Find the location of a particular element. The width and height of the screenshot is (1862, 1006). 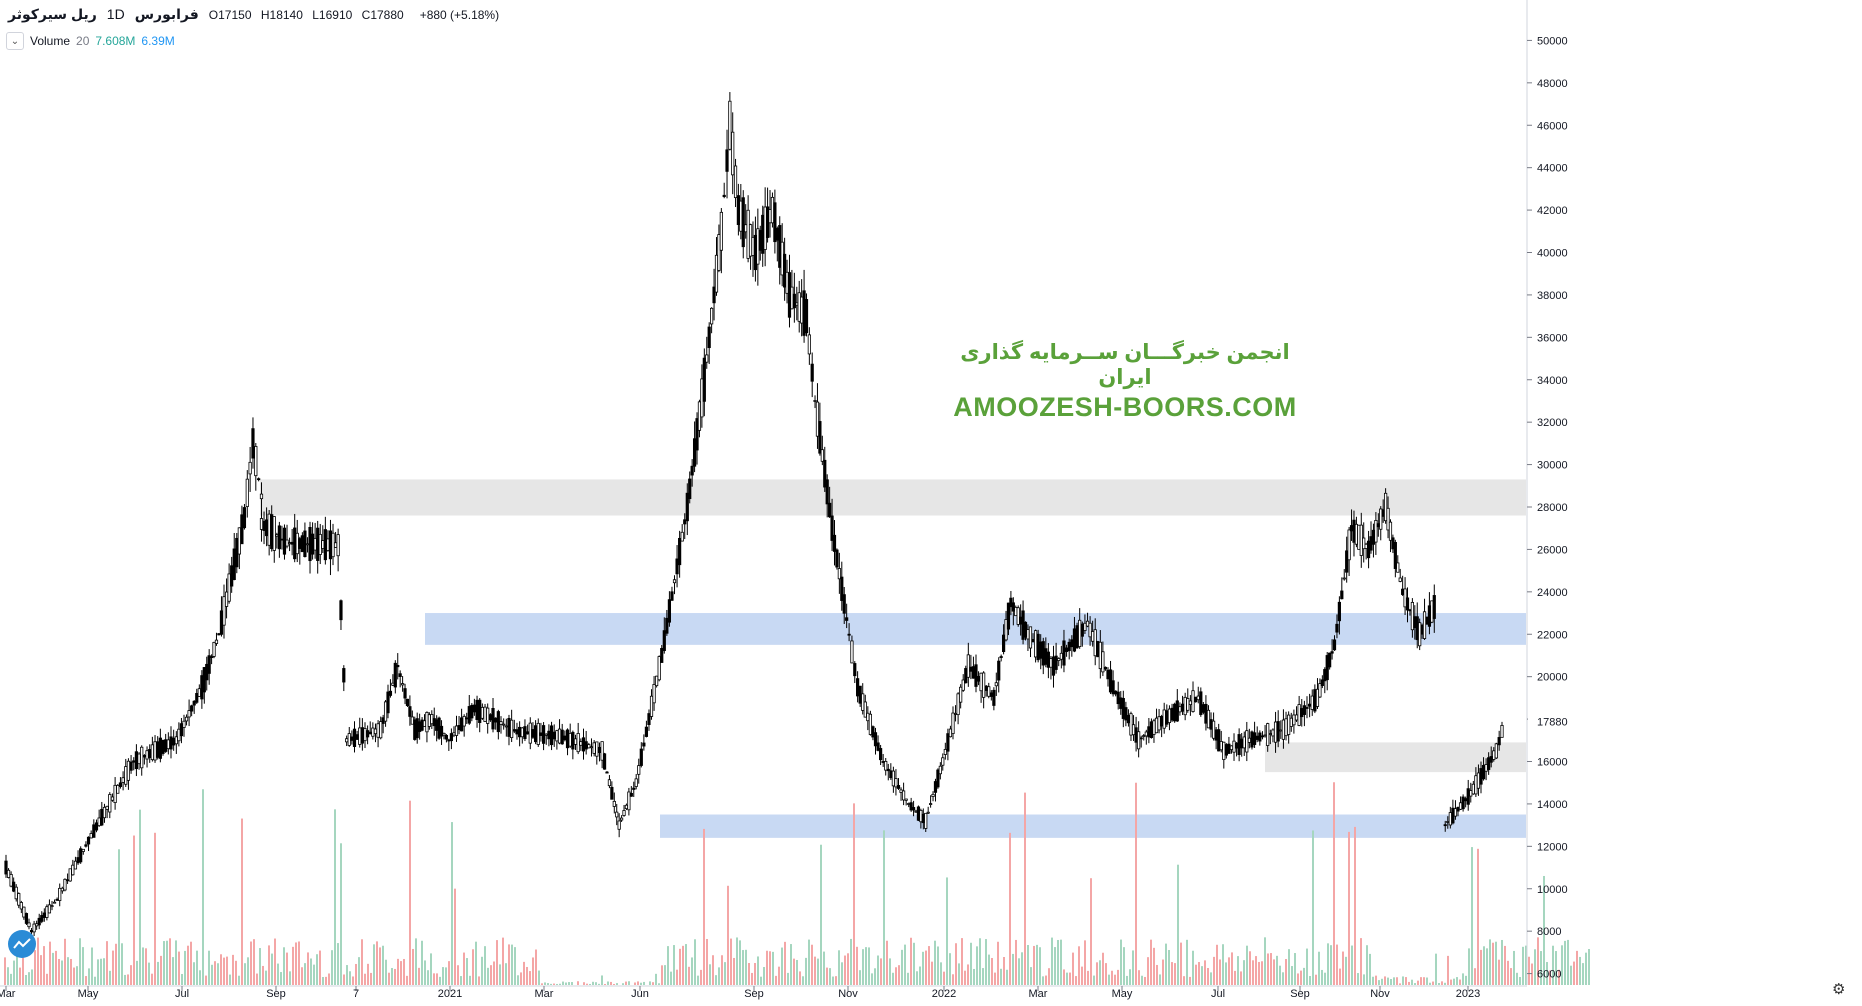

time-tick-label: Mar is located at coordinates (544, 994).